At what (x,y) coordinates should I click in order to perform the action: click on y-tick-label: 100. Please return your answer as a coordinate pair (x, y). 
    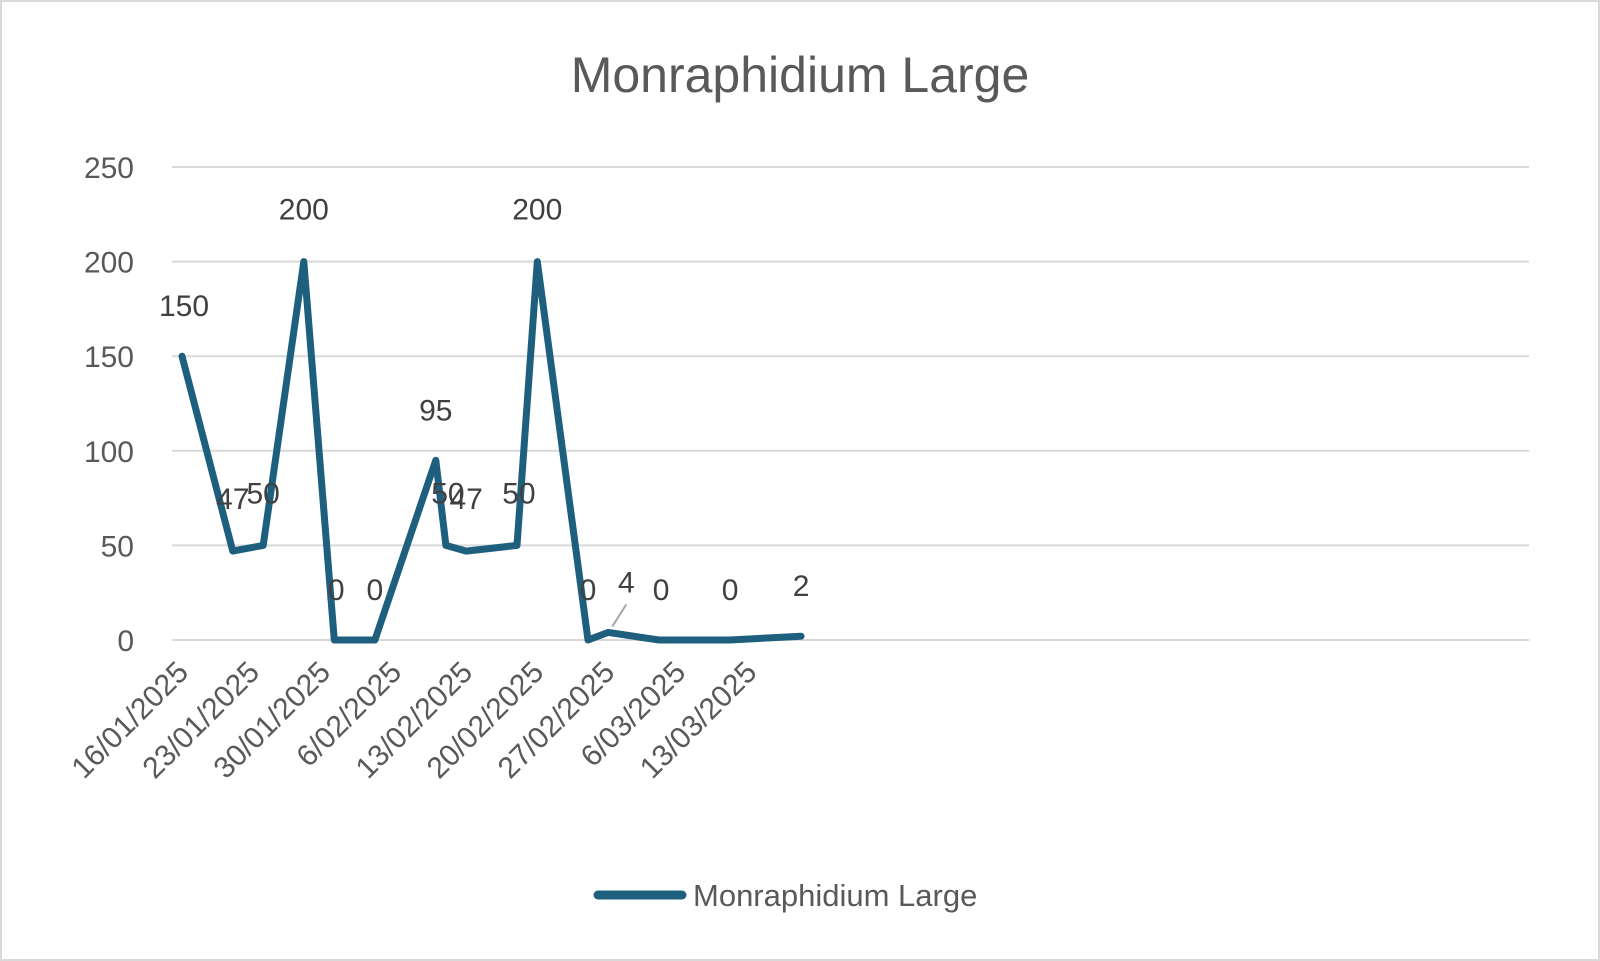
    Looking at the image, I should click on (109, 452).